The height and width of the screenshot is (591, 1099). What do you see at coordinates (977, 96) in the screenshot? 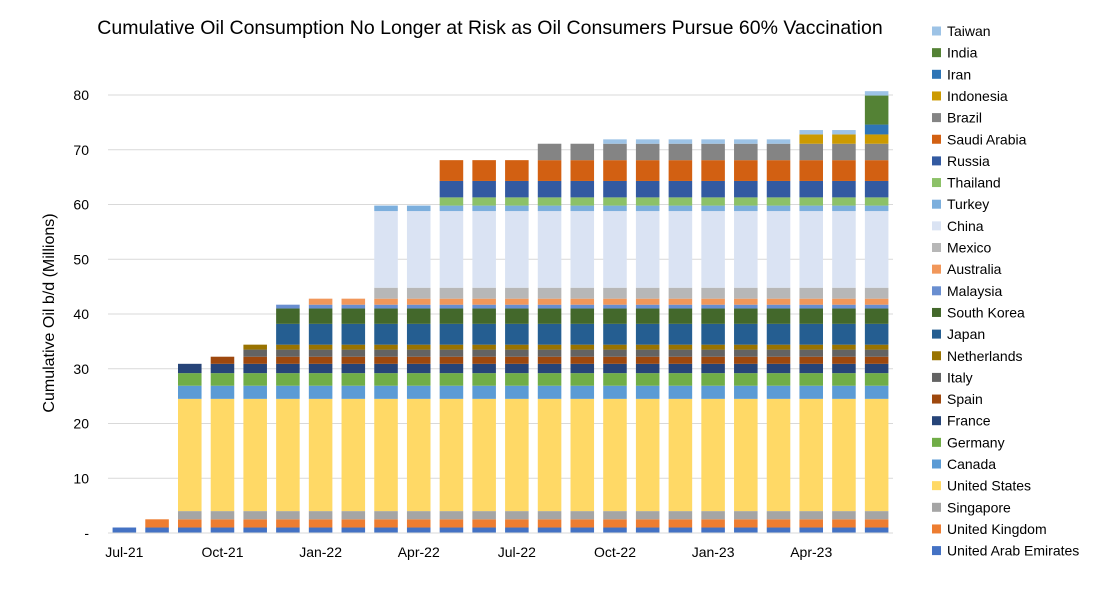
I see `legend-label: Indonesia` at bounding box center [977, 96].